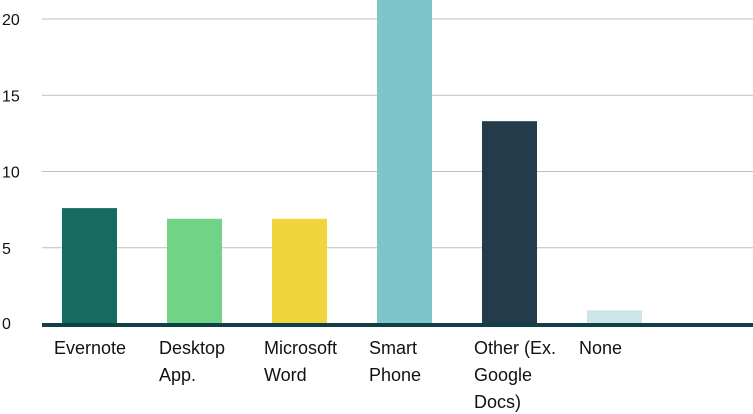 The width and height of the screenshot is (753, 414). I want to click on x-category-label-line: None, so click(600, 348).